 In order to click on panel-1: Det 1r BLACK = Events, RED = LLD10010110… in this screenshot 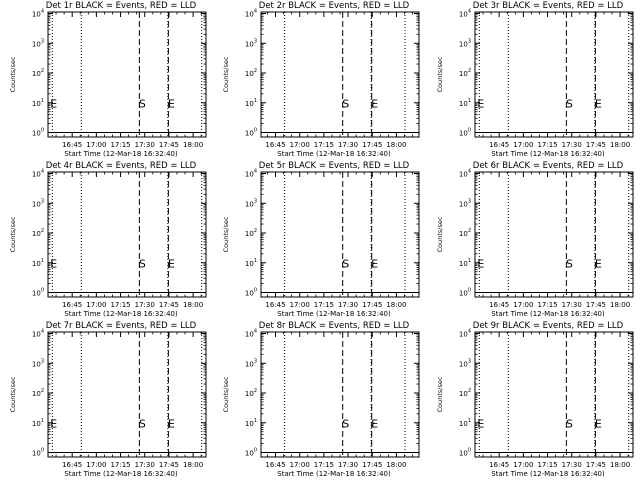, I will do `click(108, 79)`.